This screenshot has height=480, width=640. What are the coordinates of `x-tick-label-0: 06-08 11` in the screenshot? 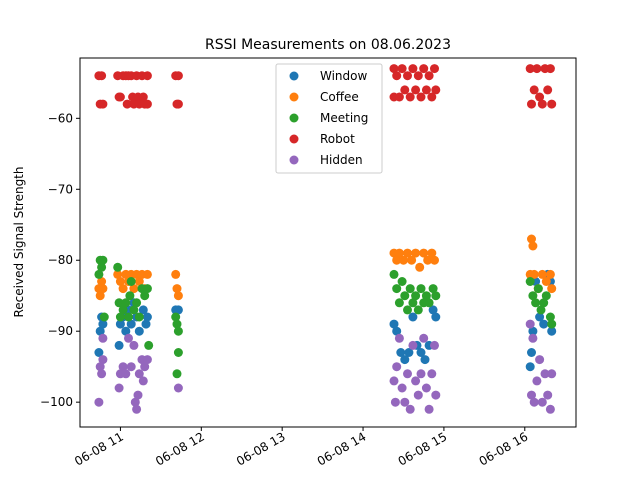 It's located at (99, 448).